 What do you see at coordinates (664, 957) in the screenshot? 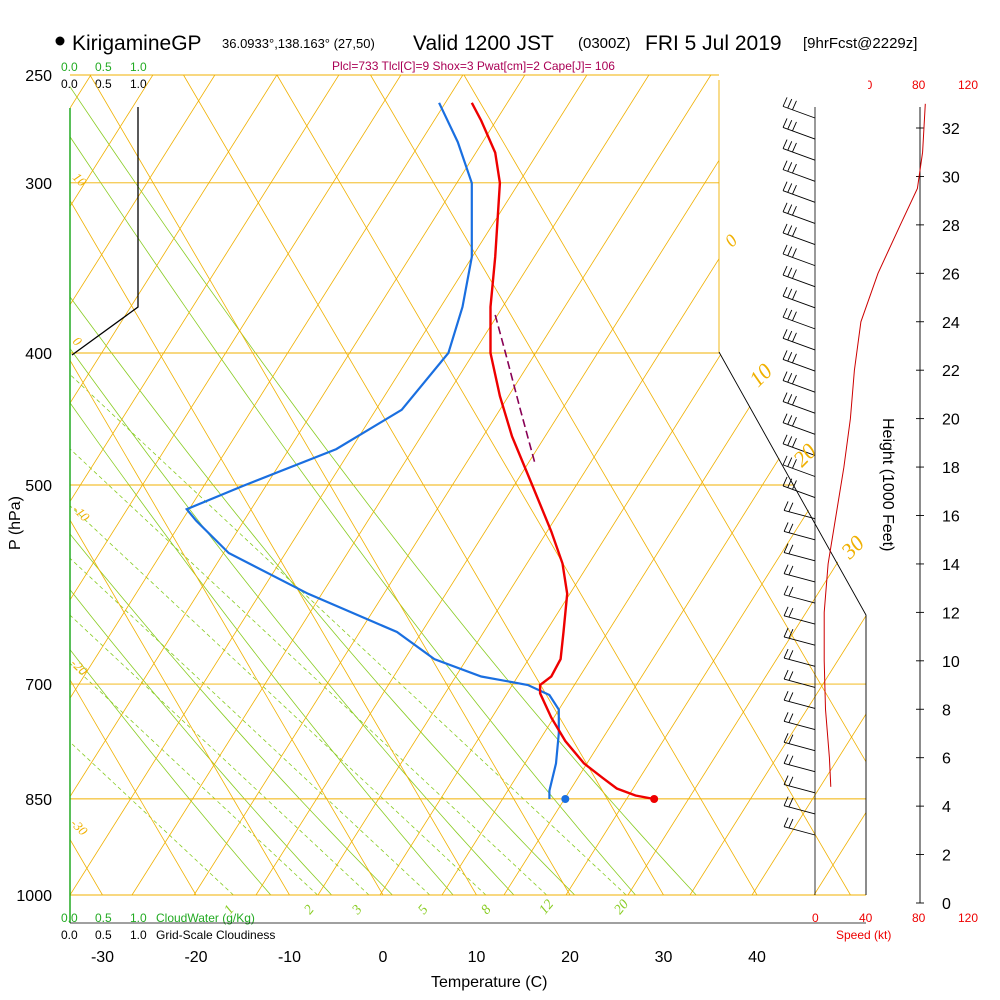
I see `temperature-tick-label: 30` at bounding box center [664, 957].